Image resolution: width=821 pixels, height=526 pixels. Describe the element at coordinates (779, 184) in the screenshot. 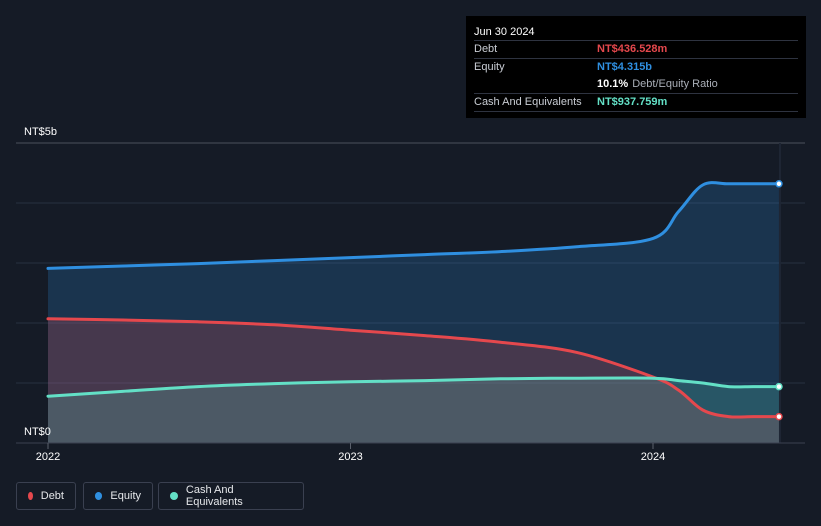

I see `end-marker-equity` at that location.